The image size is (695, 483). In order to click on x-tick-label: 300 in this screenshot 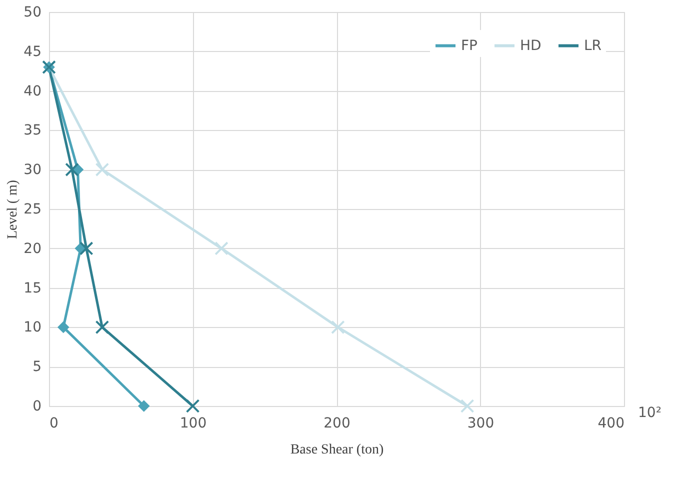, I will do `click(480, 424)`.